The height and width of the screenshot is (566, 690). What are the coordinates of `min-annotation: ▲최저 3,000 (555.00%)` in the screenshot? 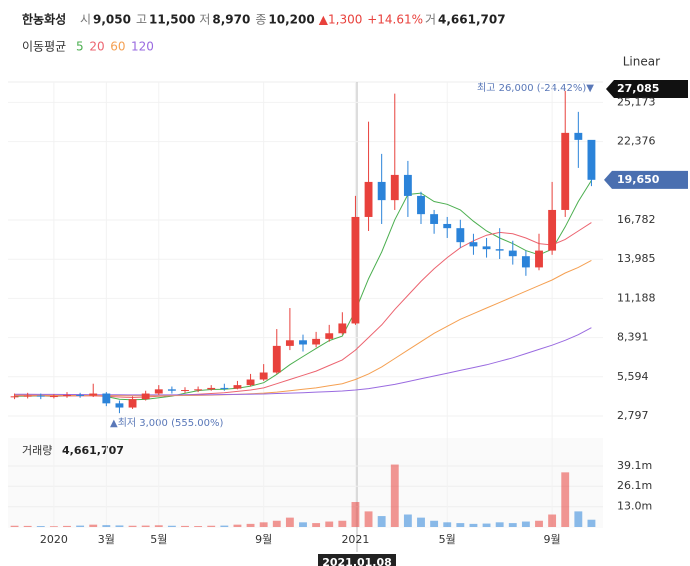 It's located at (166, 423).